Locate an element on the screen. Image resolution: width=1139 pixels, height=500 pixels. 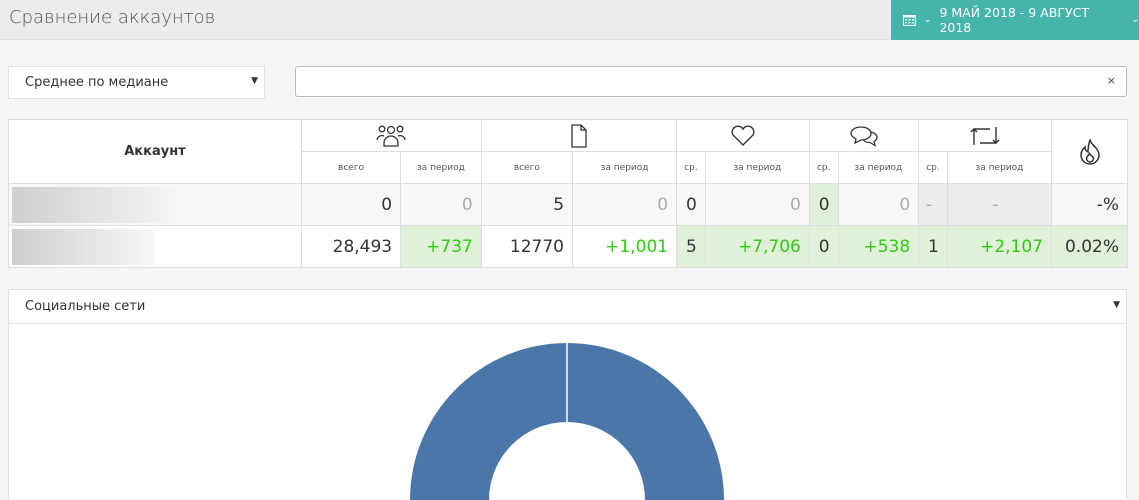
likes-header is located at coordinates (743, 135).